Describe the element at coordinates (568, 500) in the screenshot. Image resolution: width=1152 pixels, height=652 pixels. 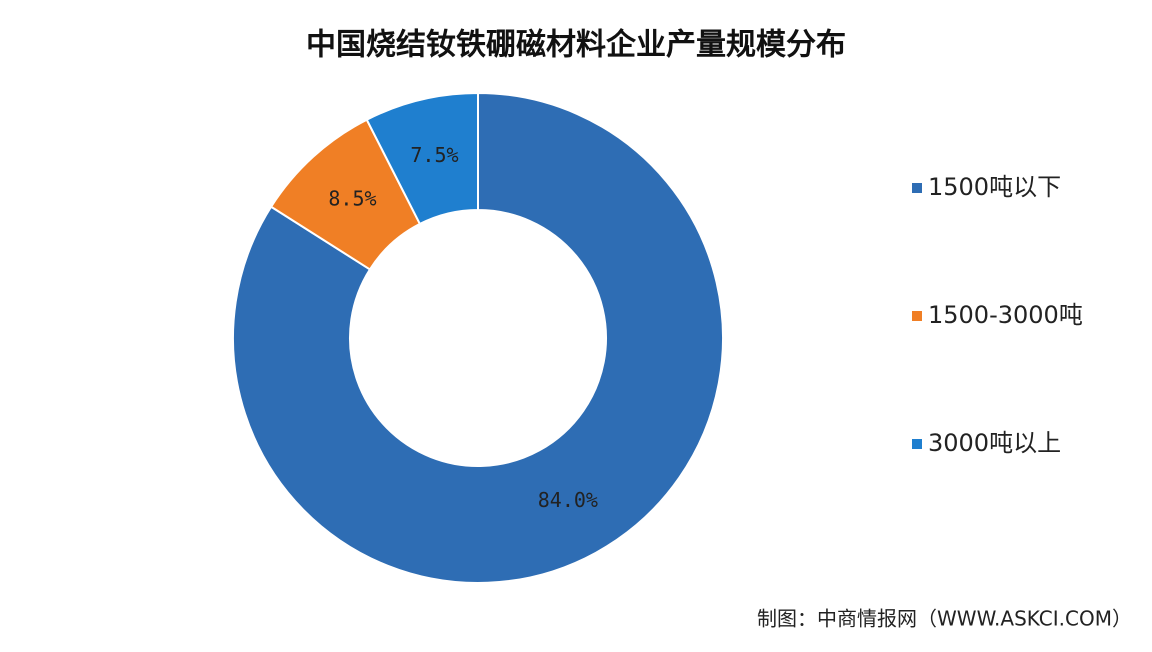
I see `value-label: 84.0%` at that location.